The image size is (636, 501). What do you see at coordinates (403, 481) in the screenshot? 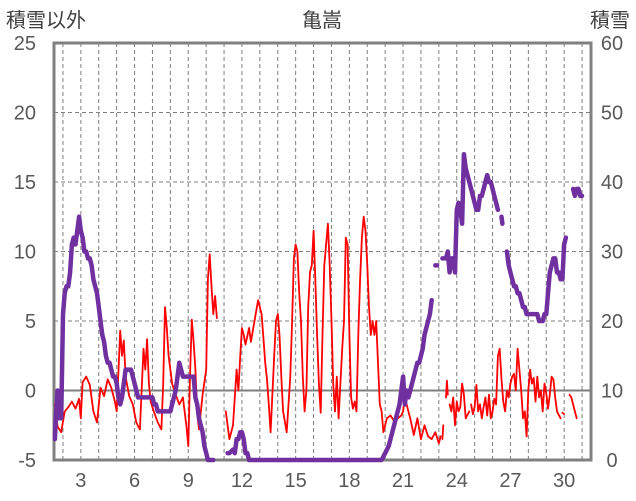
I see `x-tick-label: 21` at bounding box center [403, 481].